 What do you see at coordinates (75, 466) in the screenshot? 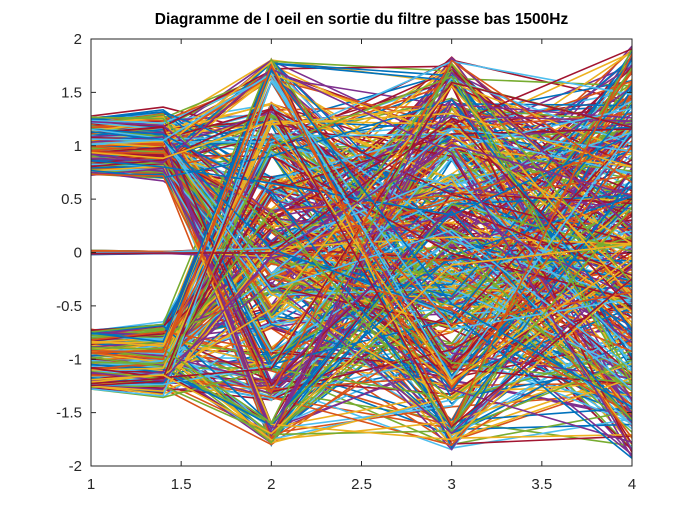
I see `y-tick-label: -2` at bounding box center [75, 466].